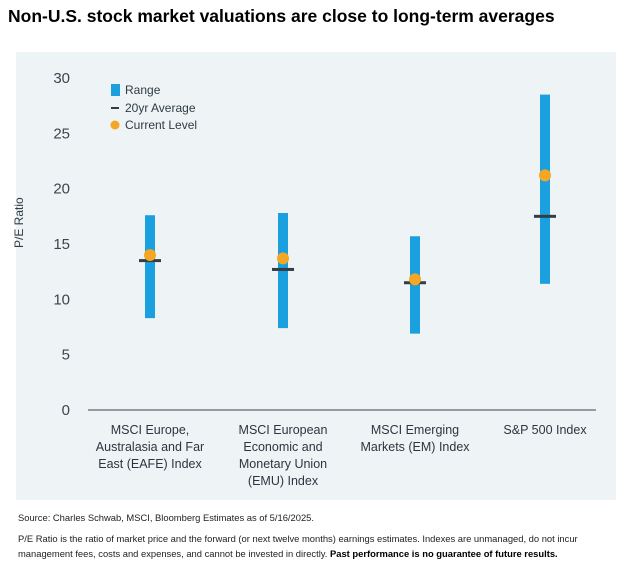 The image size is (624, 569). I want to click on legend-average-swatch, so click(115, 108).